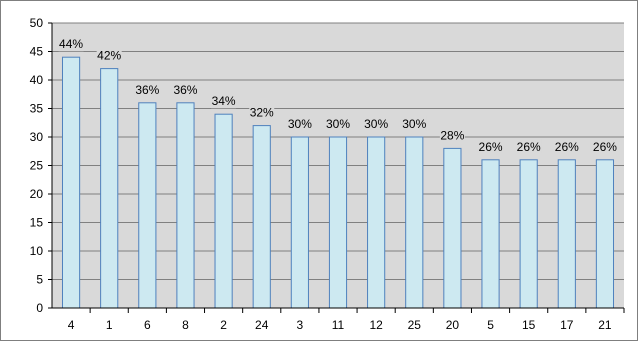  What do you see at coordinates (37, 80) in the screenshot?
I see `y-tick-label: 40` at bounding box center [37, 80].